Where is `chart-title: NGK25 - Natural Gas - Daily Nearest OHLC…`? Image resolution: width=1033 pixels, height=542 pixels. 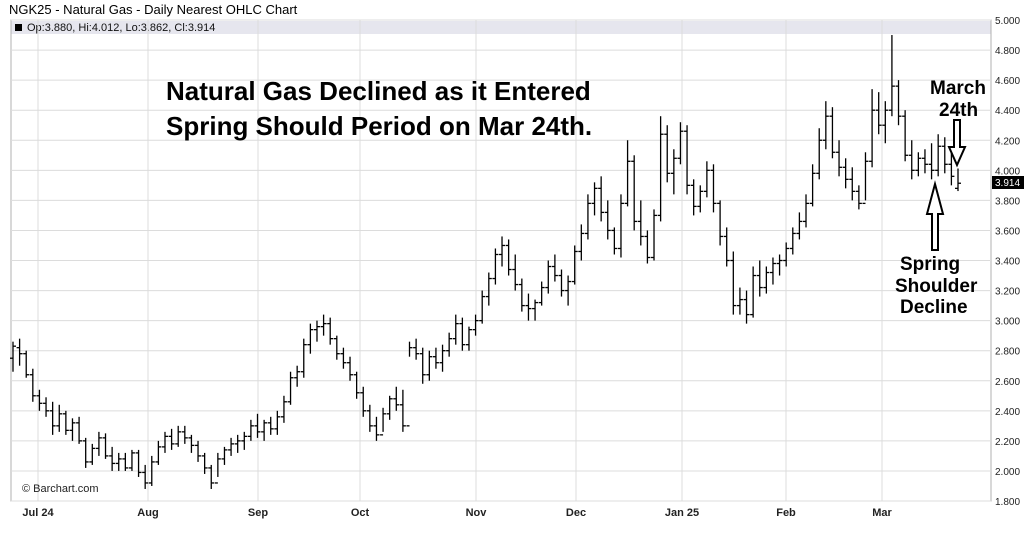
chart-title: NGK25 - Natural Gas - Daily Nearest OHLC… is located at coordinates (153, 9).